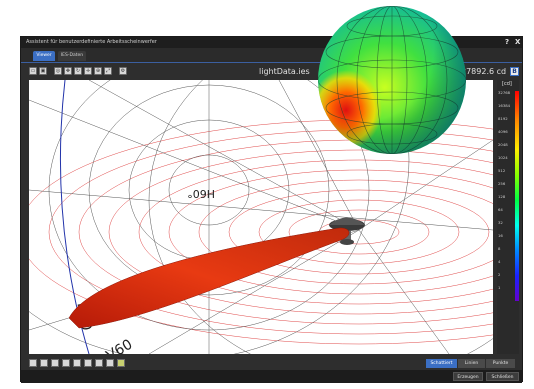  What do you see at coordinates (514, 71) in the screenshot?
I see `candela-unit-button: B` at bounding box center [514, 71].